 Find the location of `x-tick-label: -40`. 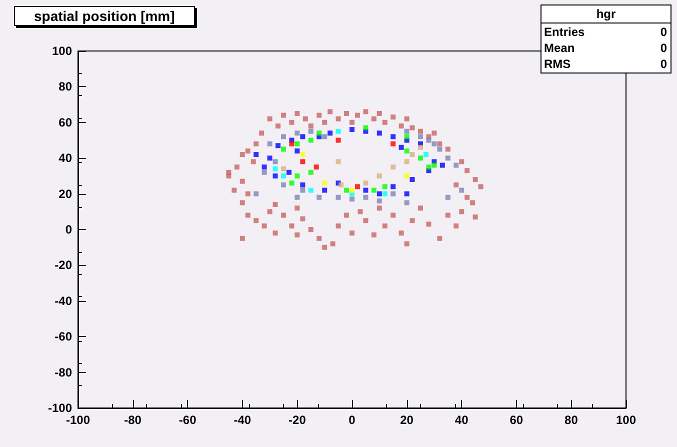

x-tick-label: -40 is located at coordinates (243, 420).